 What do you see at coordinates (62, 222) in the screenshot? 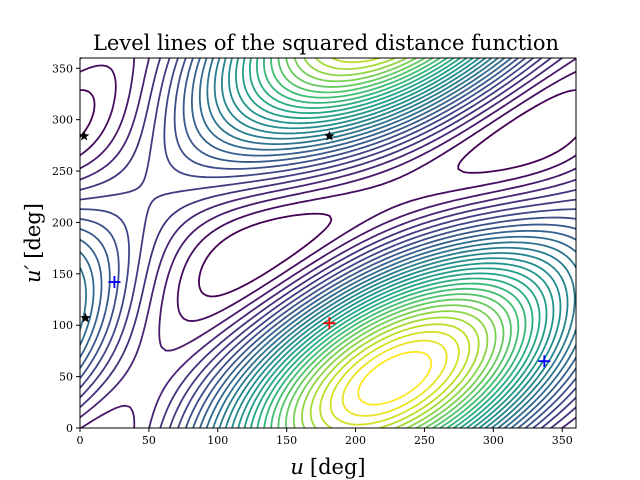
I see `y-tick-label: 200` at bounding box center [62, 222].